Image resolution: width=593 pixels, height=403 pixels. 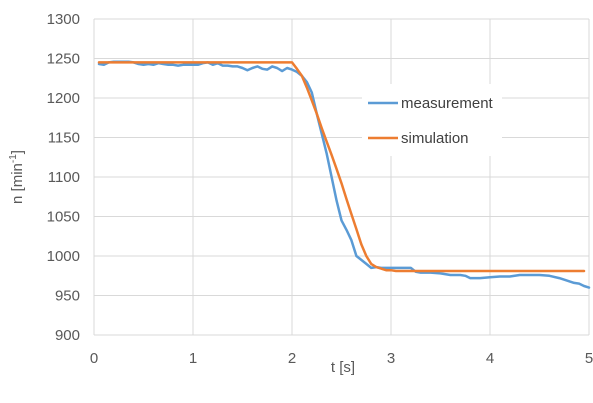 What do you see at coordinates (17, 152) in the screenshot?
I see `y-axis-label-close: ]` at bounding box center [17, 152].